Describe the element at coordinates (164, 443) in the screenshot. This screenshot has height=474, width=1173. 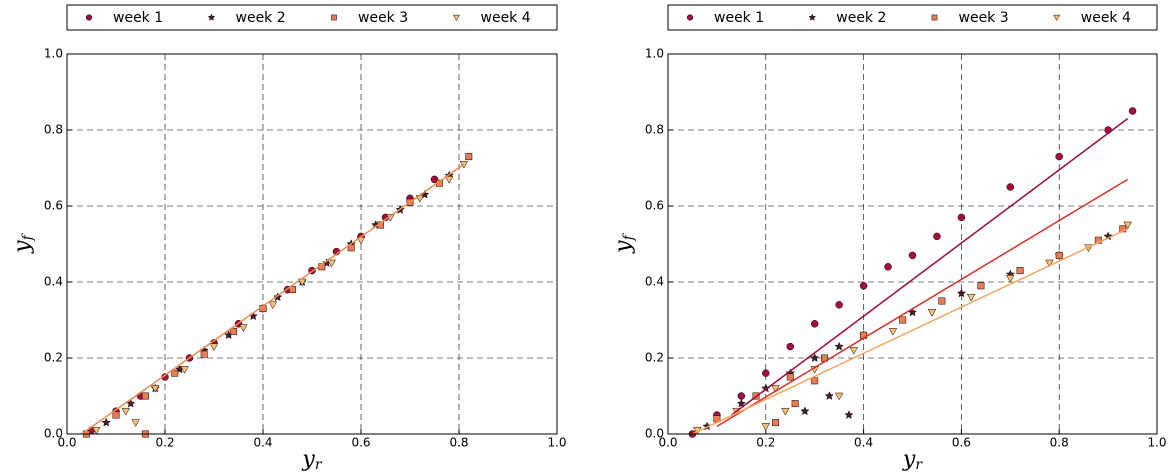
I see `x-tick-label: 0.2` at that location.